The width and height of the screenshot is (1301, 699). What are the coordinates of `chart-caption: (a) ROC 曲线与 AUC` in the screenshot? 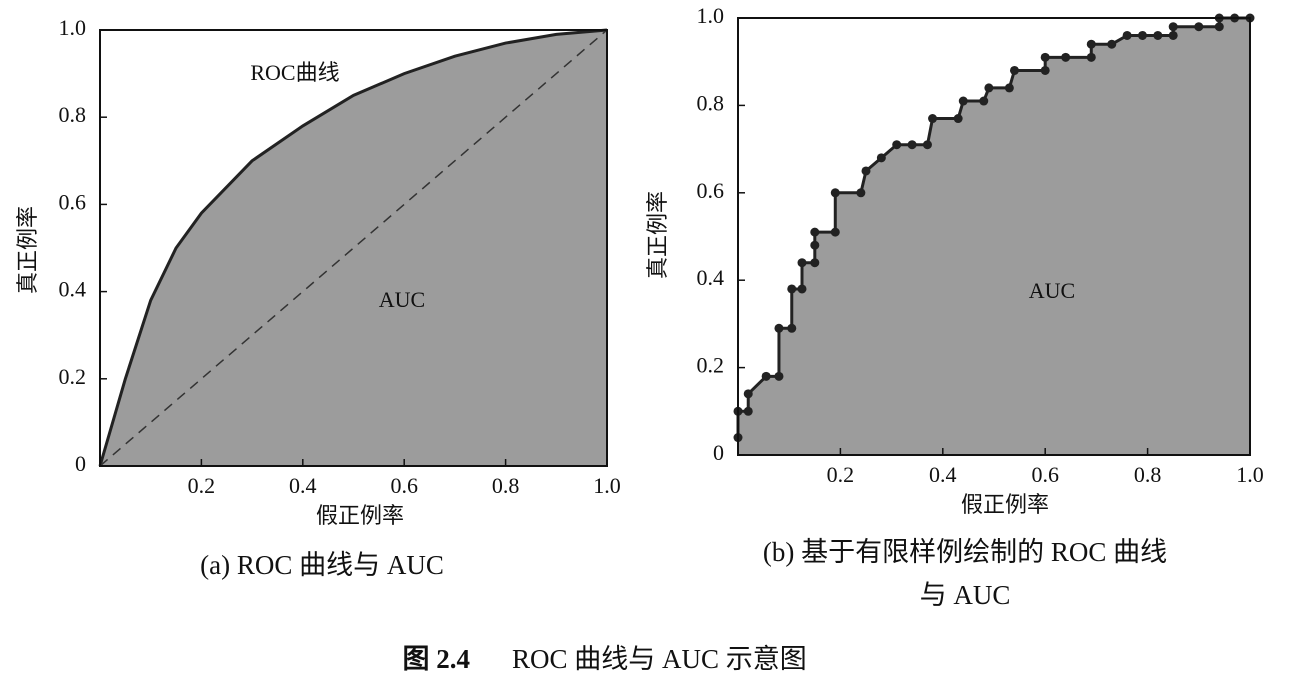 It's located at (322, 565).